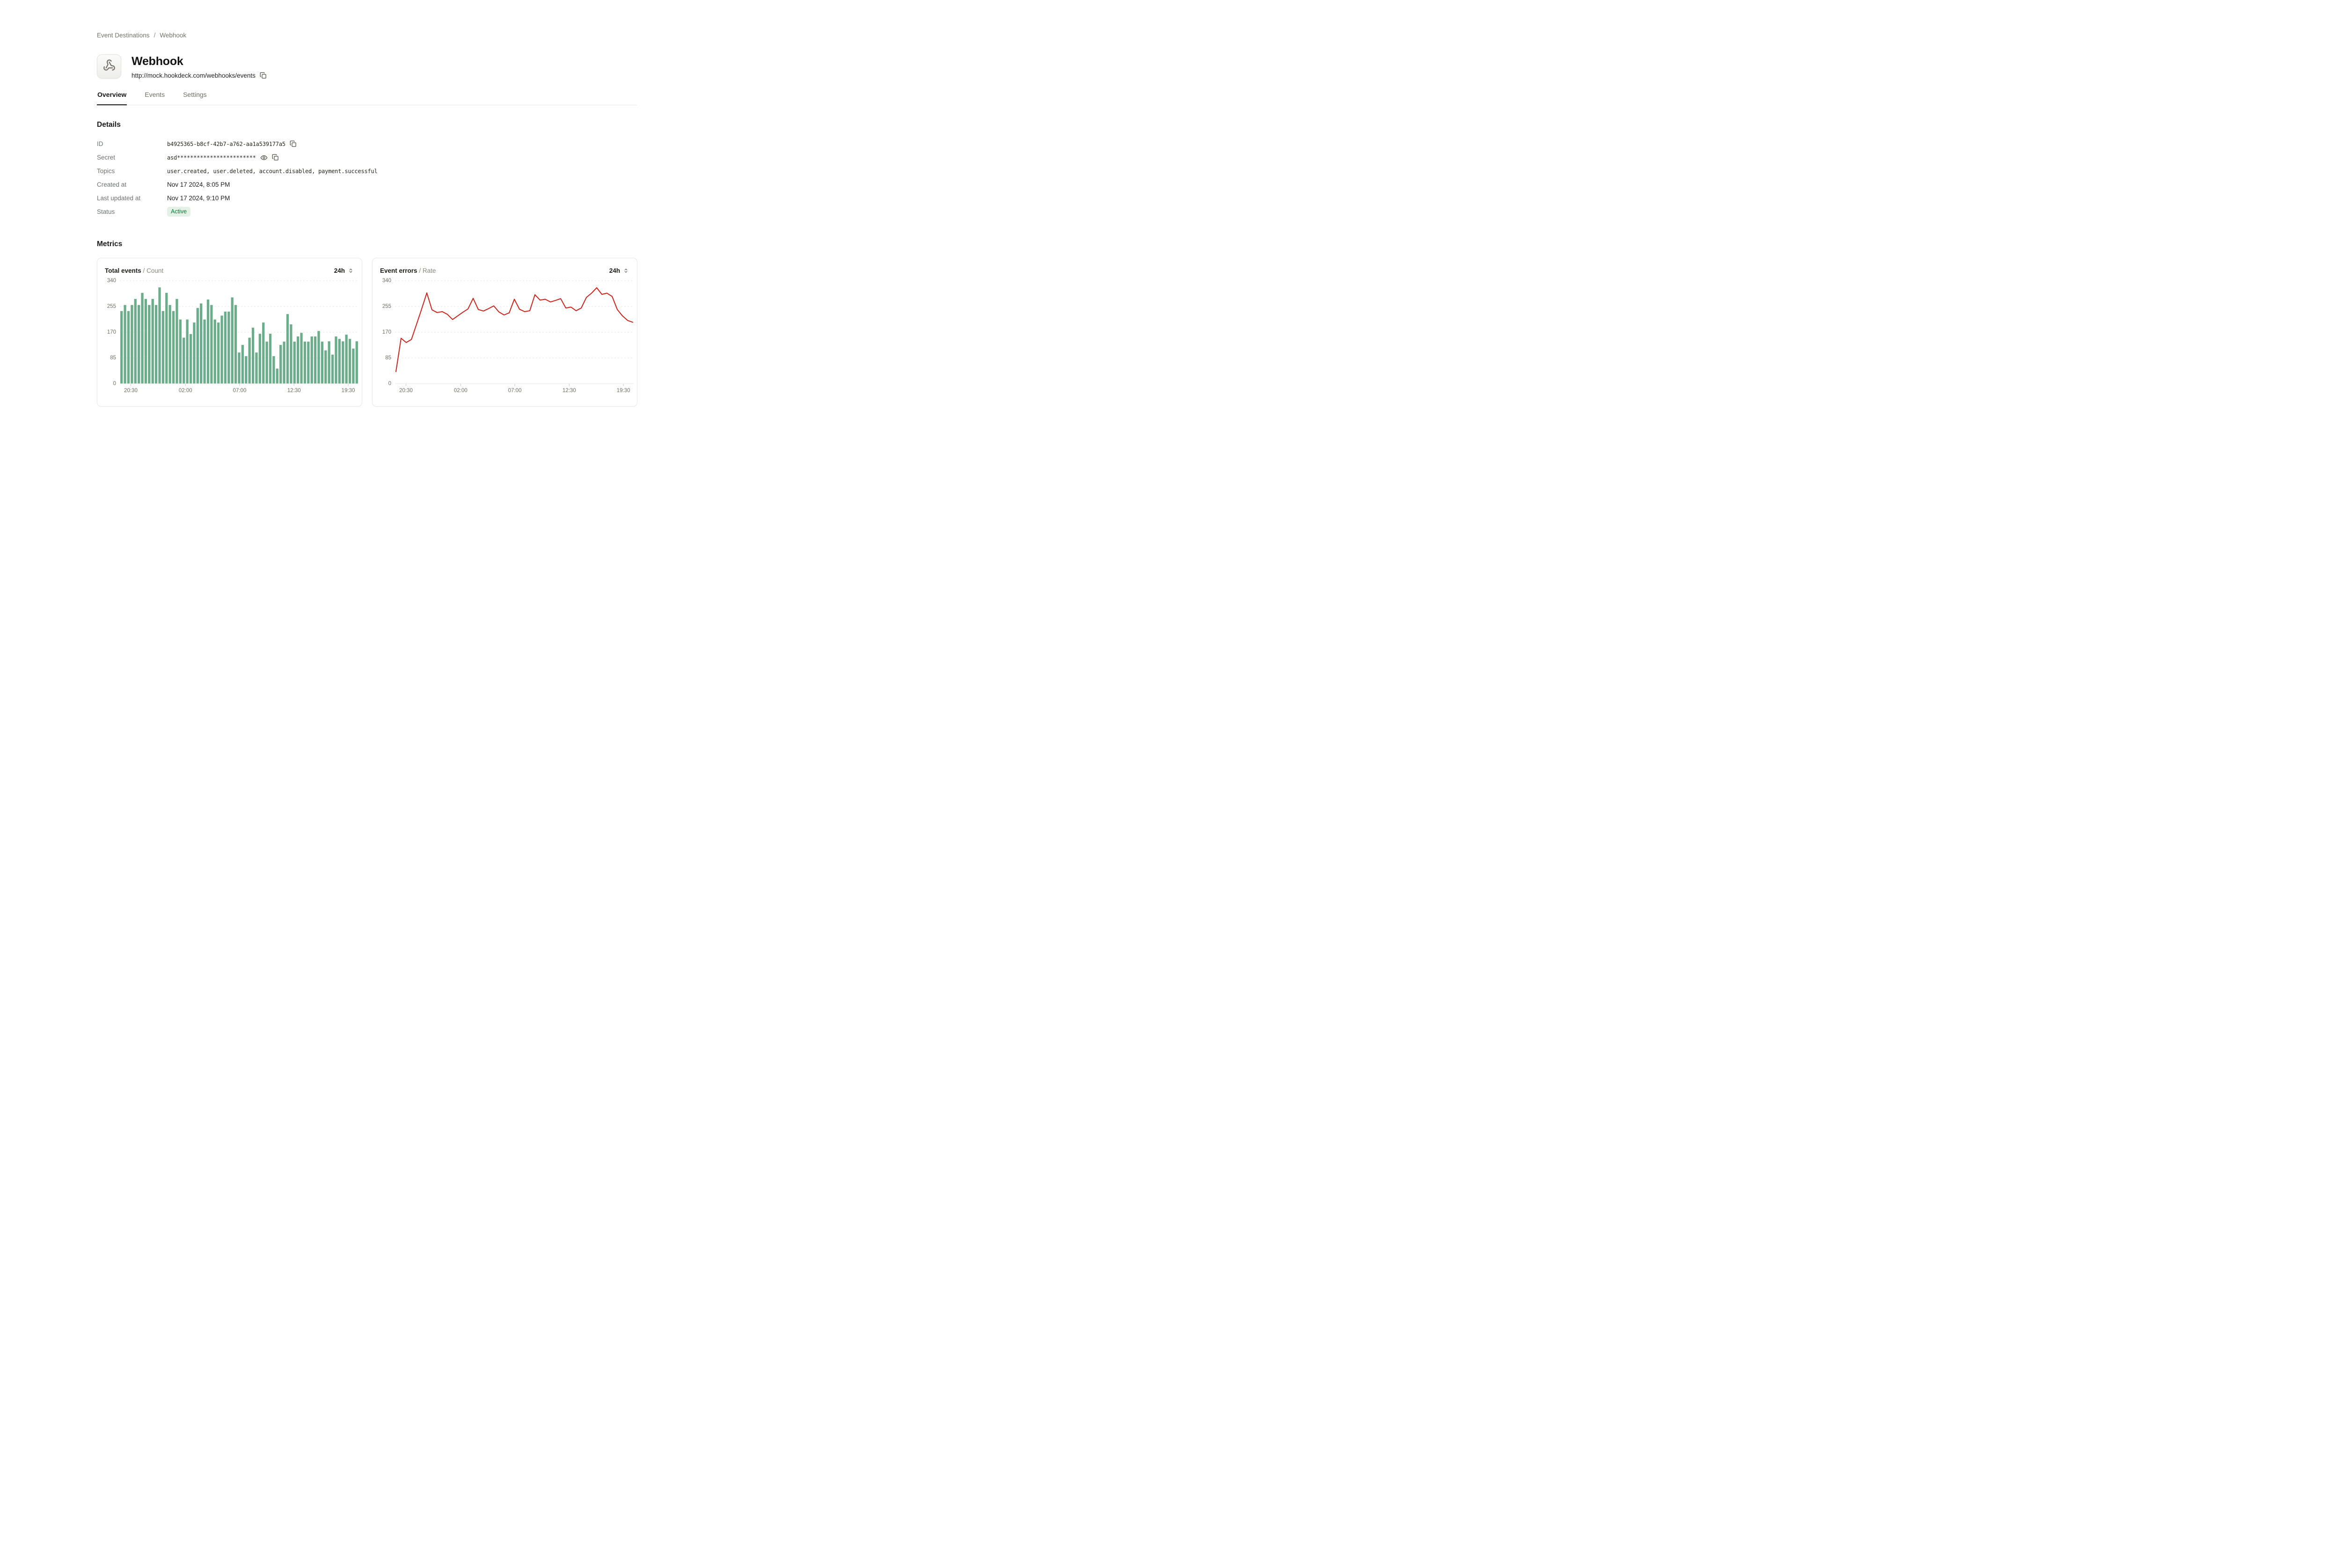  I want to click on tab-overview: Overview, so click(112, 98).